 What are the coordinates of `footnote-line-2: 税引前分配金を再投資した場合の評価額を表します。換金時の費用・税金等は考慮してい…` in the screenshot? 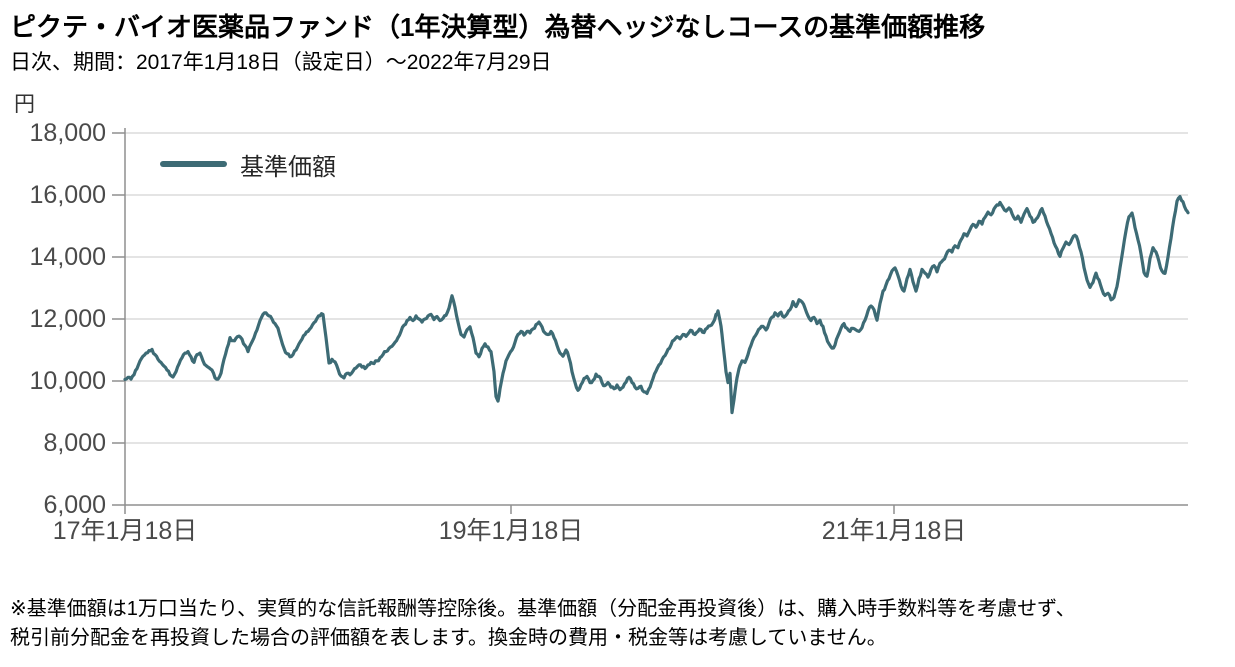 It's located at (448, 638).